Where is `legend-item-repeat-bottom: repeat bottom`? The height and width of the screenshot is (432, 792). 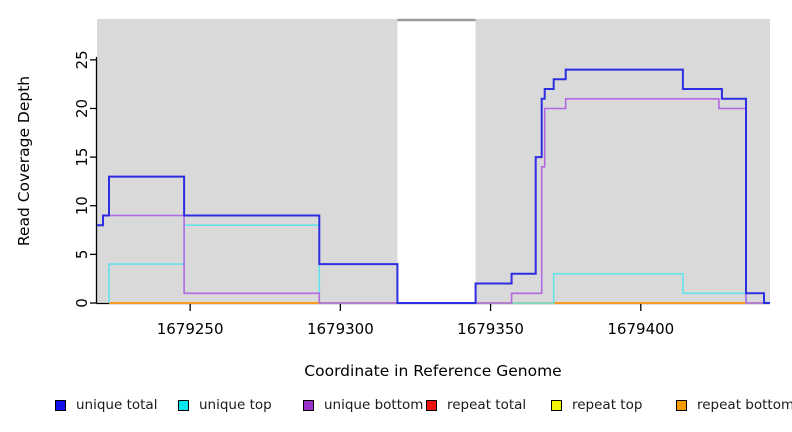 legend-item-repeat-bottom: repeat bottom is located at coordinates (734, 405).